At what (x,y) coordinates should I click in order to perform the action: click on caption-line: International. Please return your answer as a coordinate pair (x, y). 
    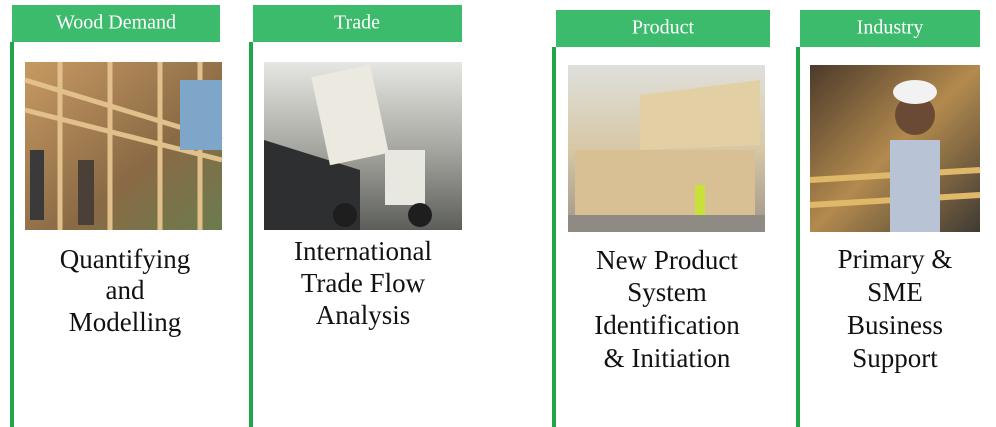
    Looking at the image, I should click on (363, 251).